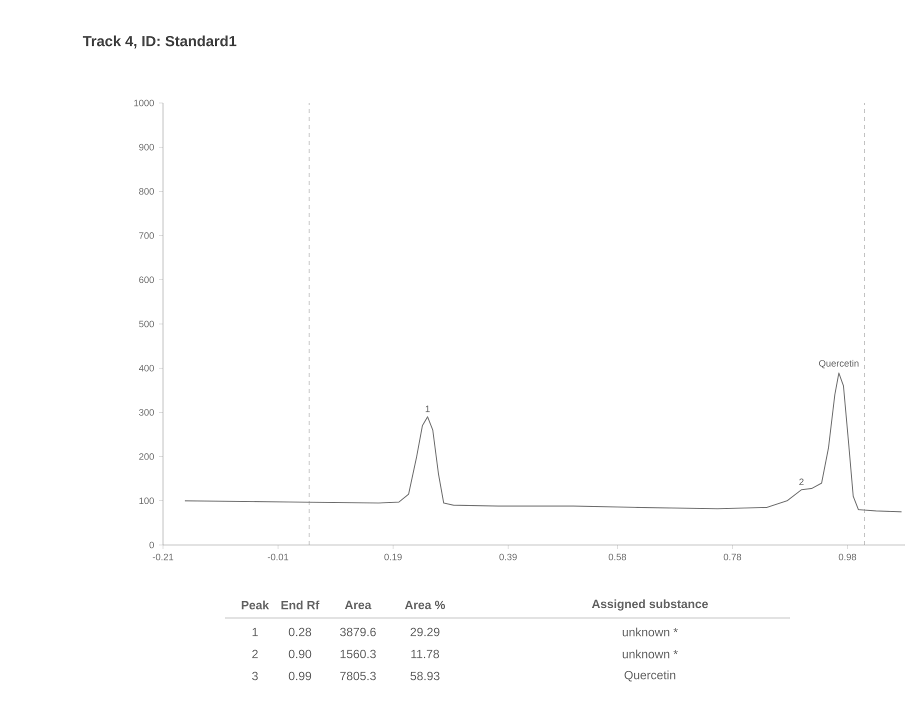 The height and width of the screenshot is (724, 911). What do you see at coordinates (847, 557) in the screenshot?
I see `x-tick-label: 0.98` at bounding box center [847, 557].